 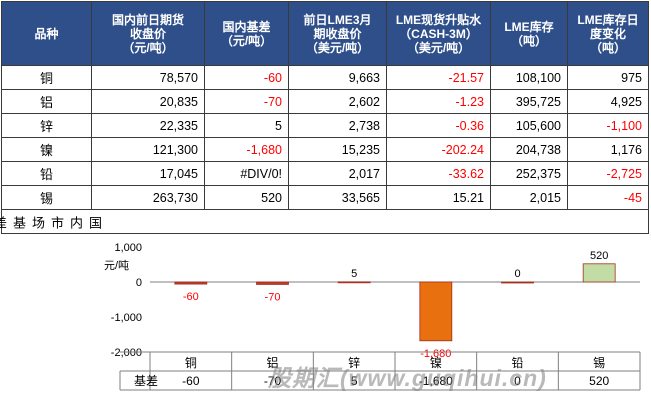 I want to click on cell-stock: 252,375, so click(x=529, y=173).